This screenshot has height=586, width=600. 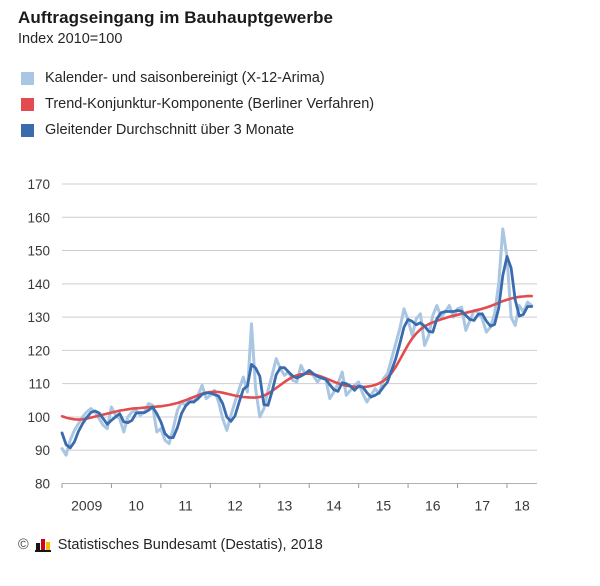 I want to click on y-tick-label: 120, so click(x=38, y=350).